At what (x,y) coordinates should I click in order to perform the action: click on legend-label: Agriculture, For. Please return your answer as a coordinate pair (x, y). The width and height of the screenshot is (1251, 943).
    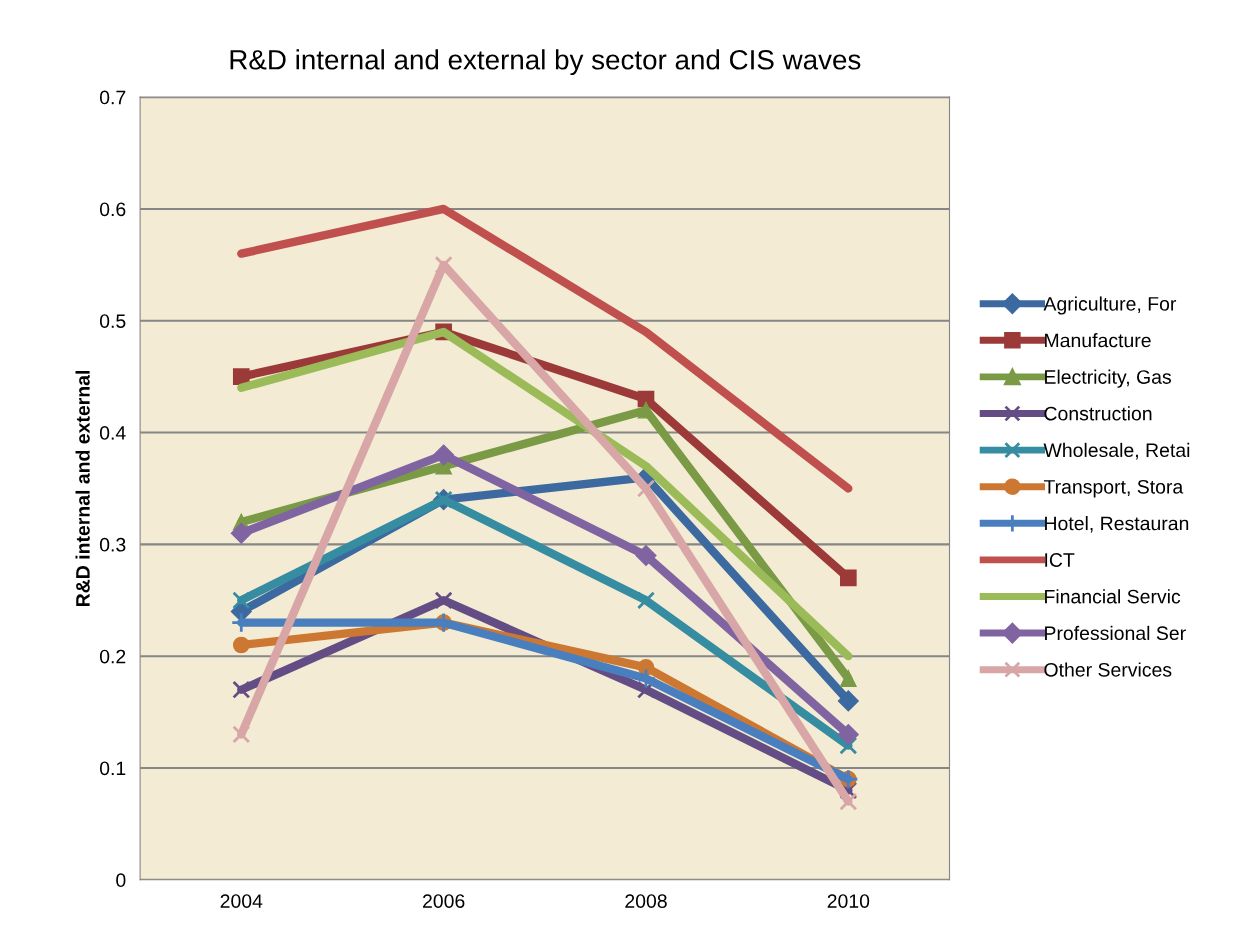
    Looking at the image, I should click on (1110, 305).